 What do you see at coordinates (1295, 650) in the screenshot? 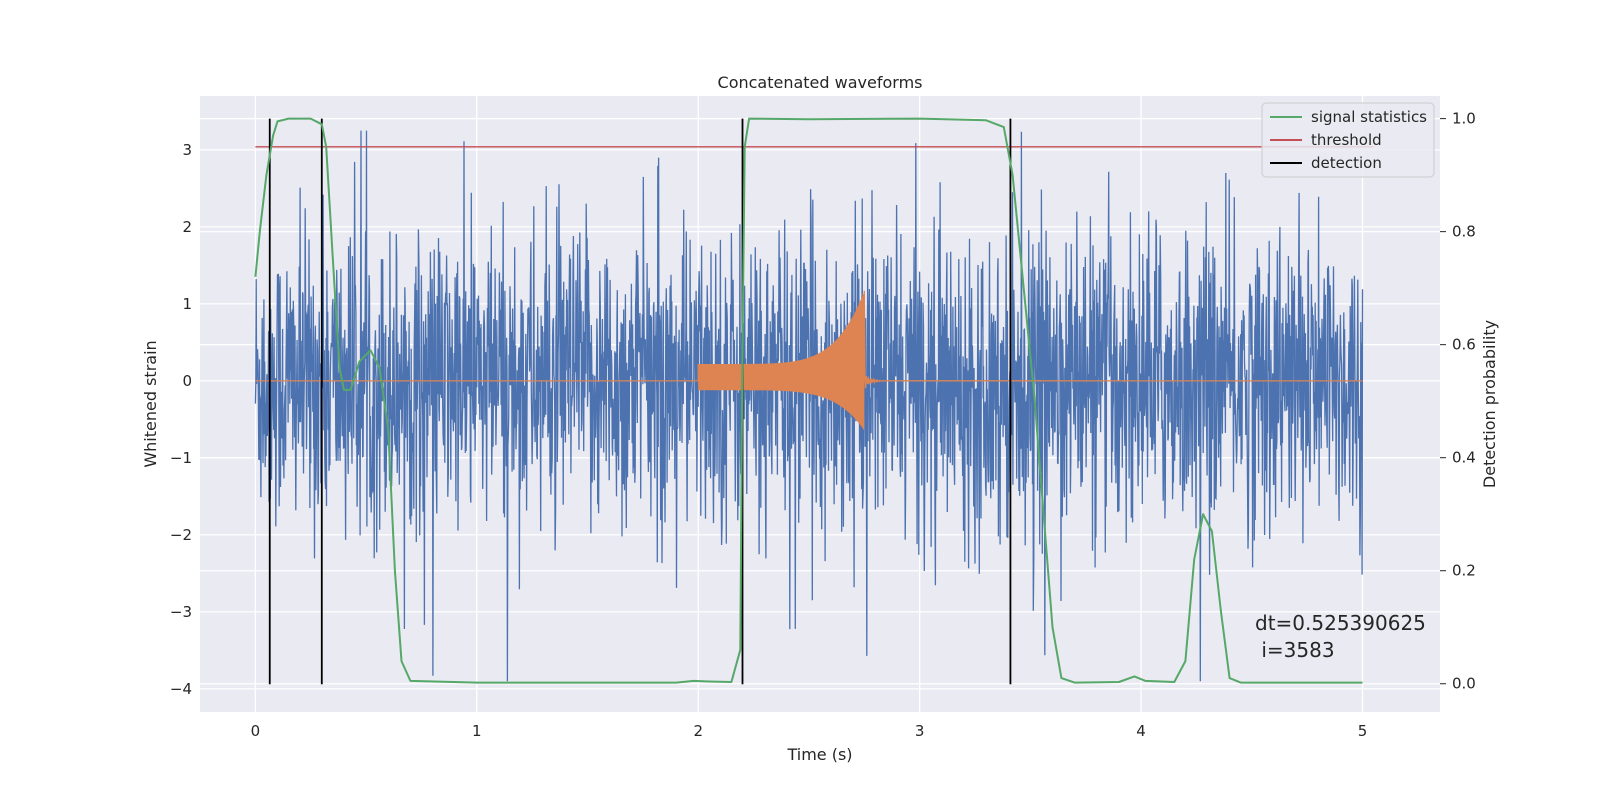
I see `annotation-i: i=3583` at bounding box center [1295, 650].